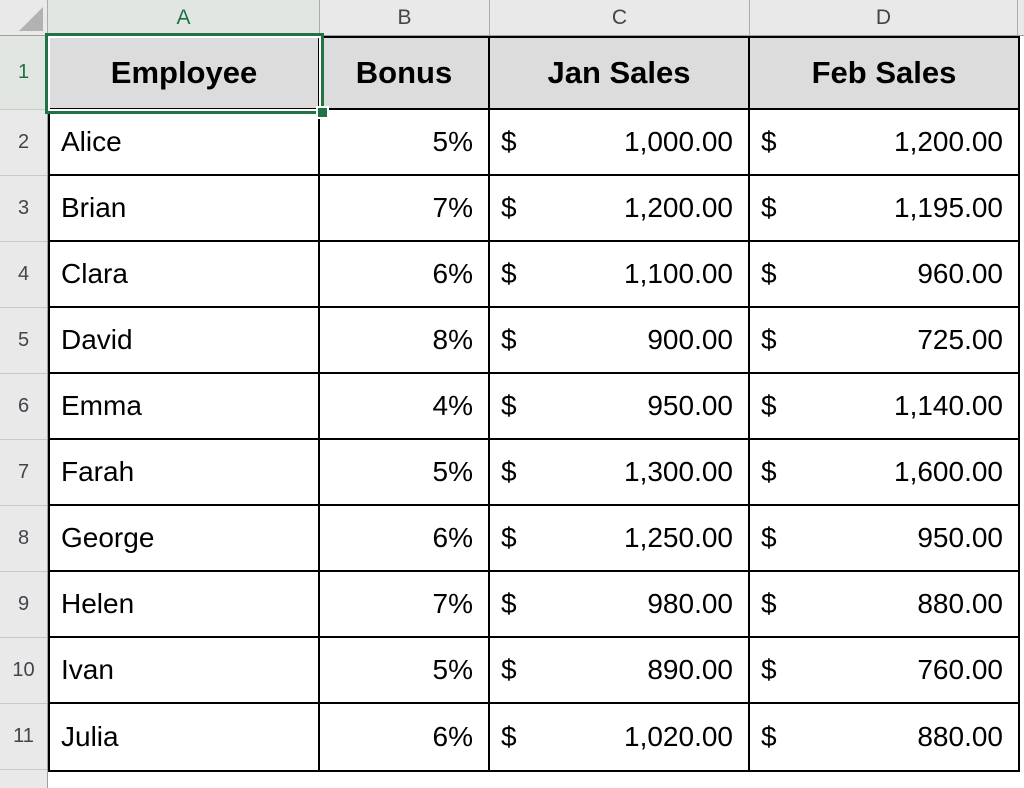 The image size is (1024, 788). I want to click on cell-B5: 8%, so click(405, 341).